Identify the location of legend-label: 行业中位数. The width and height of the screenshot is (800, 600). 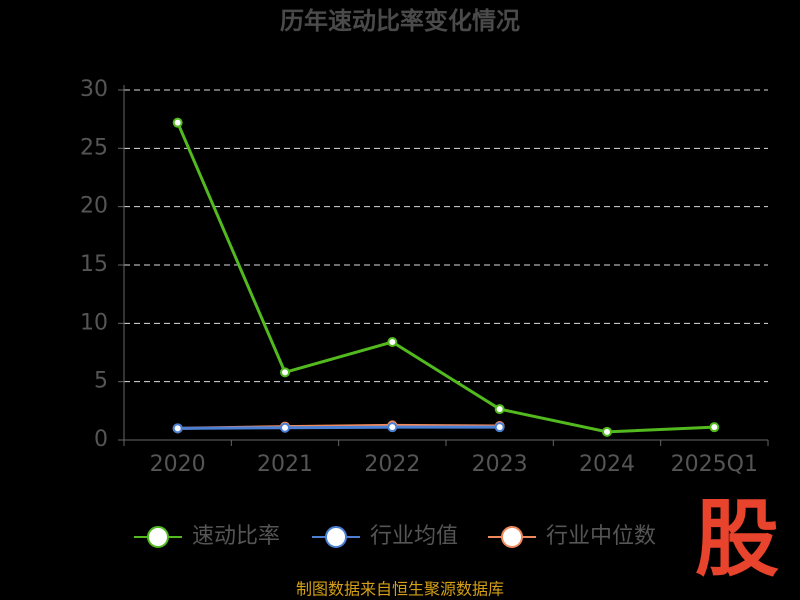
(601, 536).